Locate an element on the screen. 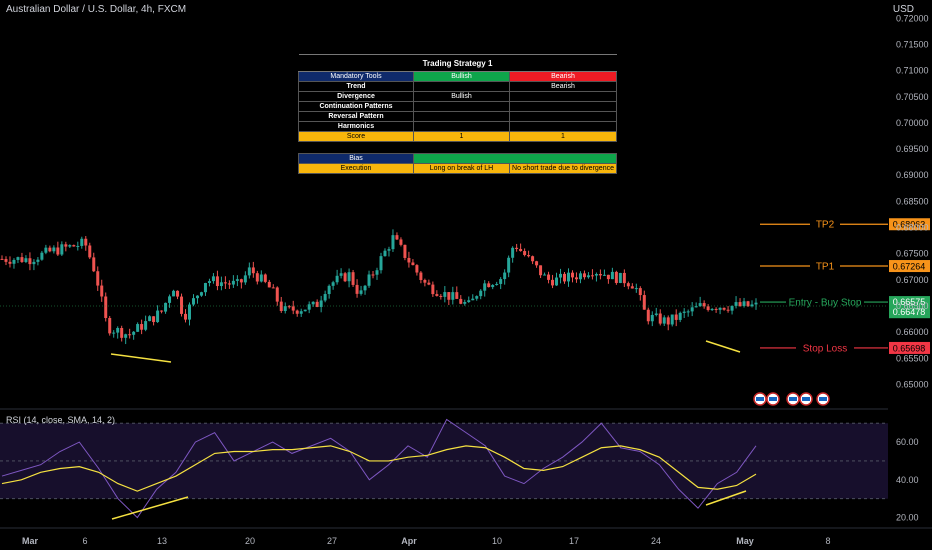 The width and height of the screenshot is (932, 550). head-tools: Mandatory Tools is located at coordinates (356, 76).